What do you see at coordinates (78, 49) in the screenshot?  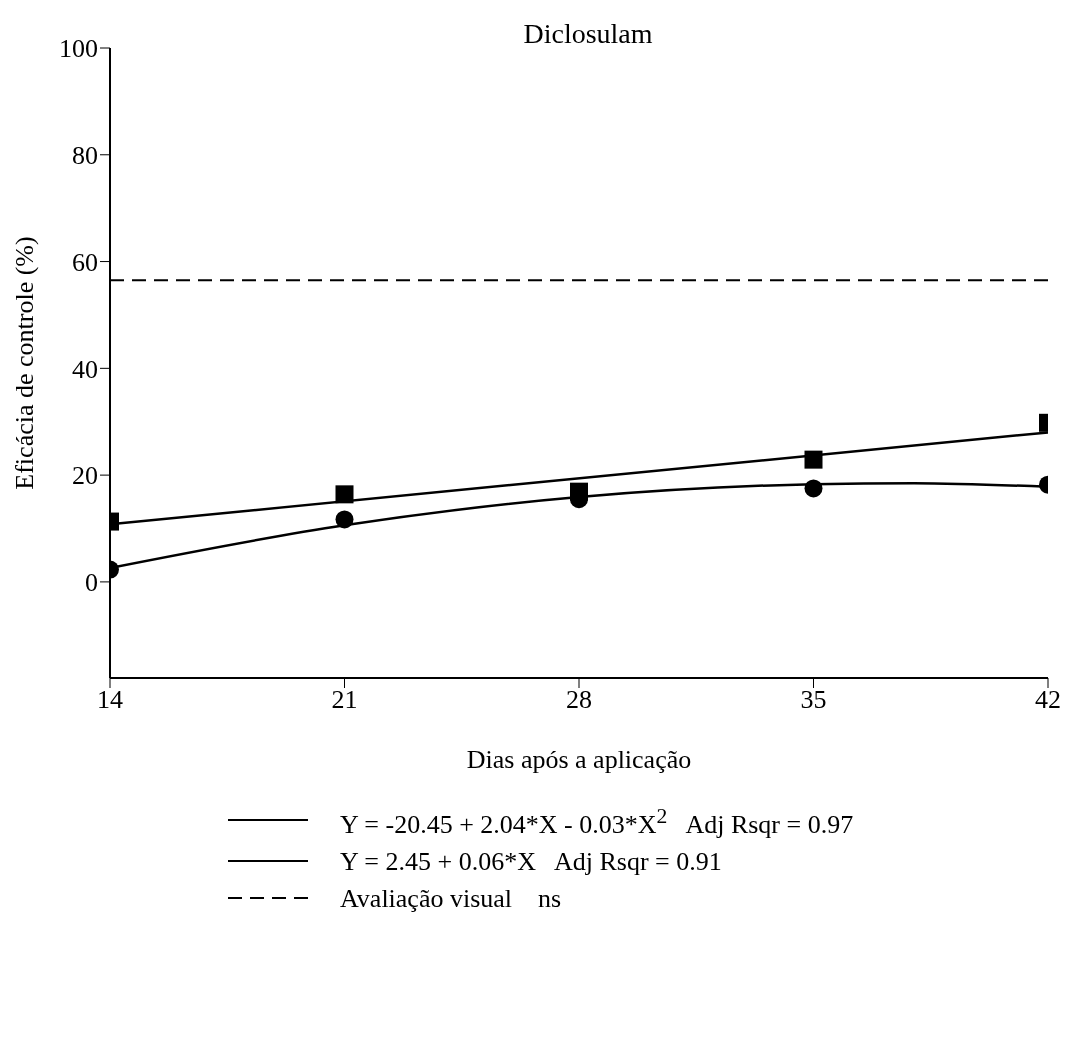 I see `y-tick-label: 100` at bounding box center [78, 49].